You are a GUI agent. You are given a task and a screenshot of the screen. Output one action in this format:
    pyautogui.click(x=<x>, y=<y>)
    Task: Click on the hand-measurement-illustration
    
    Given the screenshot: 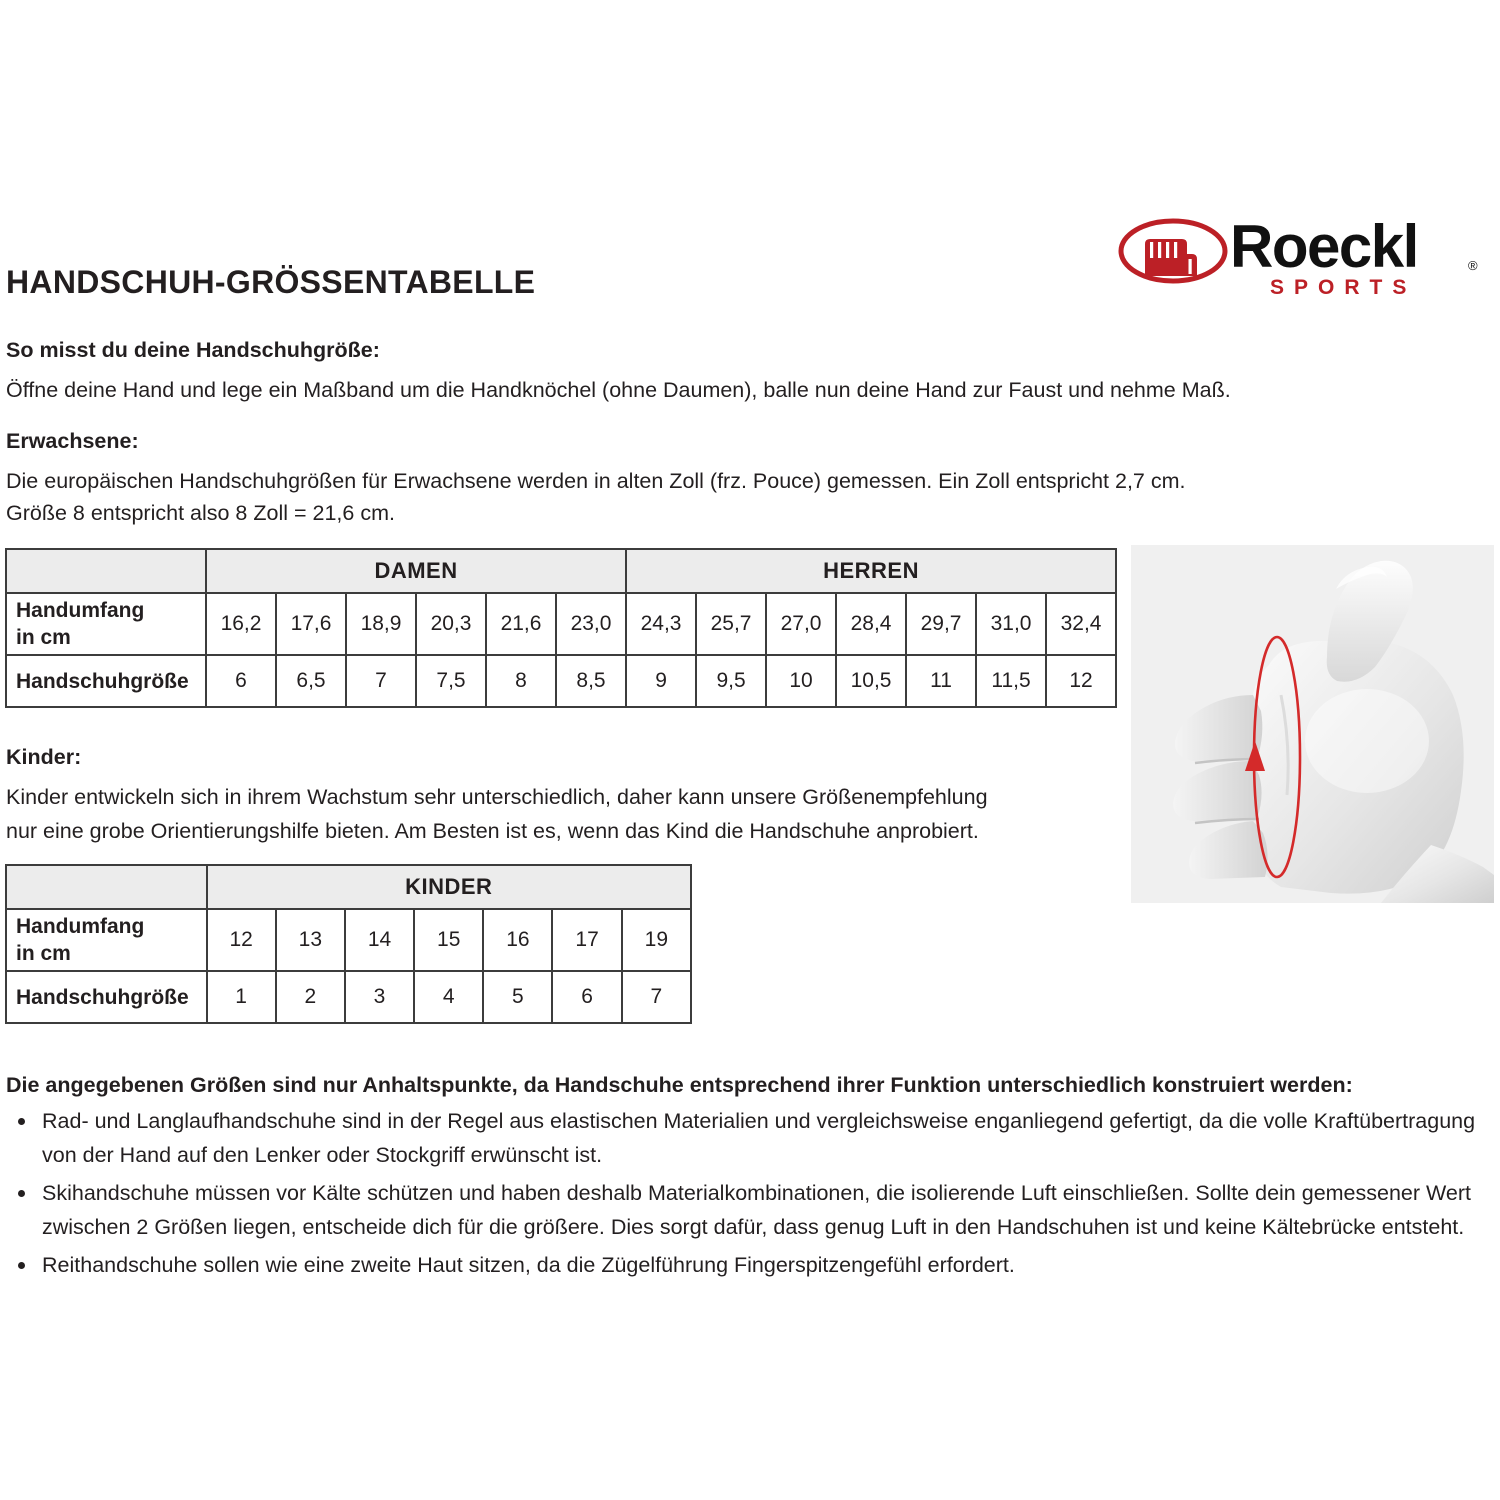 What is the action you would take?
    pyautogui.click(x=1312, y=724)
    